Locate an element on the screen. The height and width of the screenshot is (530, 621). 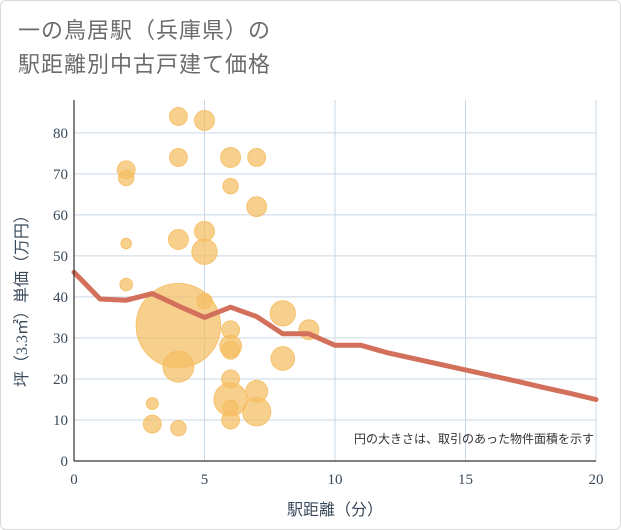
y-tick-label-1: 10 is located at coordinates (60, 421).